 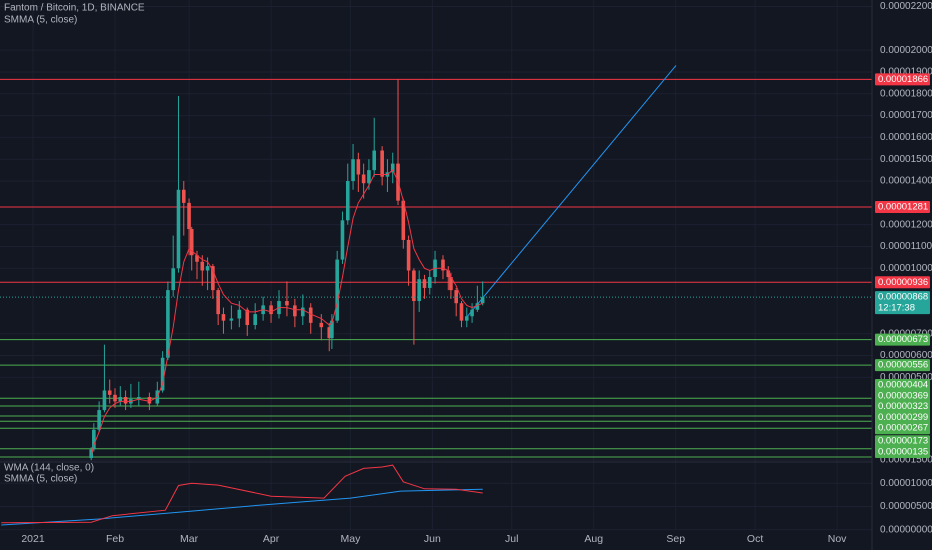 I want to click on level-label: 0.00000369, so click(x=903, y=395).